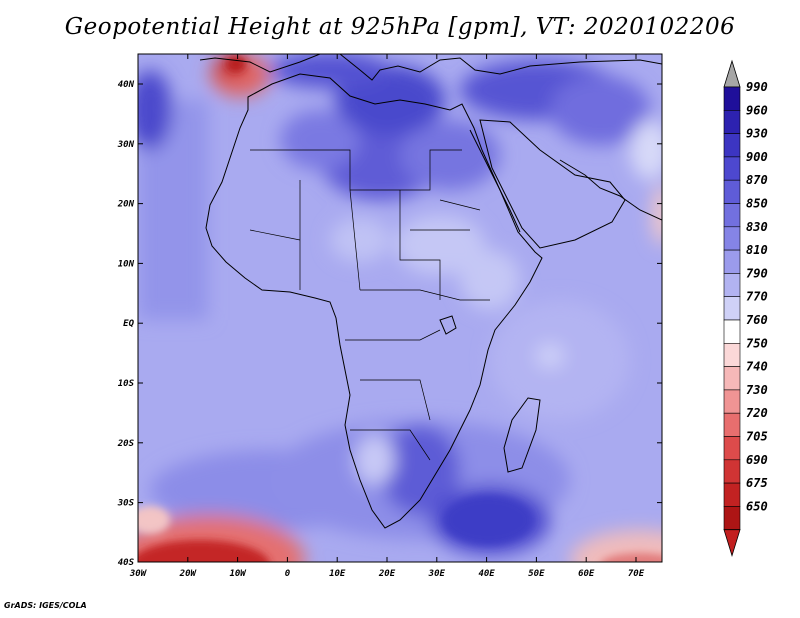  I want to click on legend-label: 870, so click(757, 180).